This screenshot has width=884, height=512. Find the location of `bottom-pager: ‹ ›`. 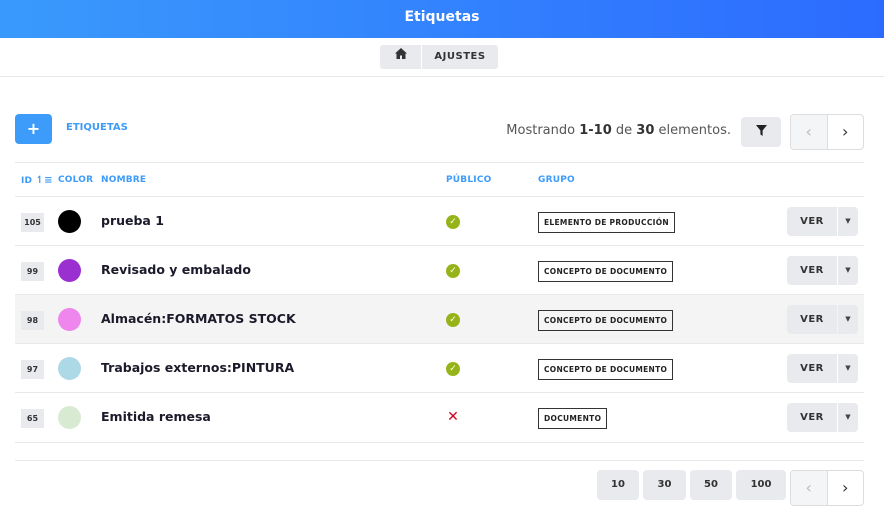

bottom-pager: ‹ › is located at coordinates (827, 488).